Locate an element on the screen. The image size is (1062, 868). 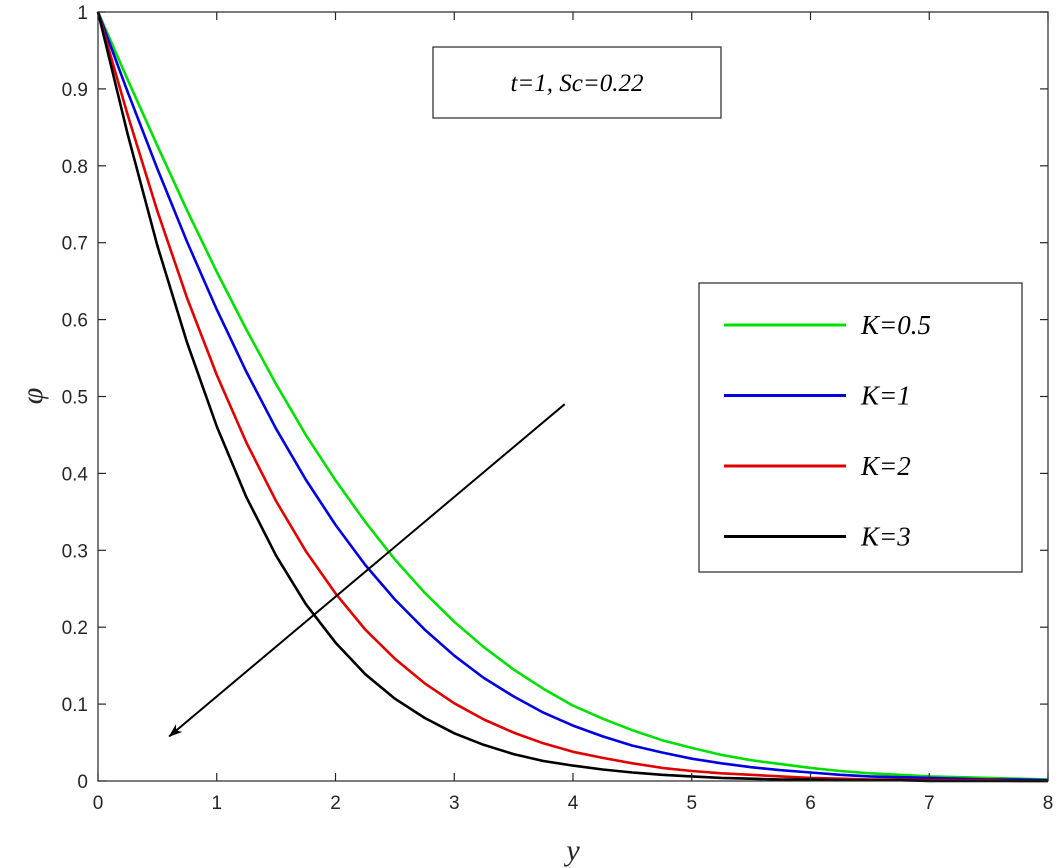
y-tick-label: 1 is located at coordinates (82, 13).